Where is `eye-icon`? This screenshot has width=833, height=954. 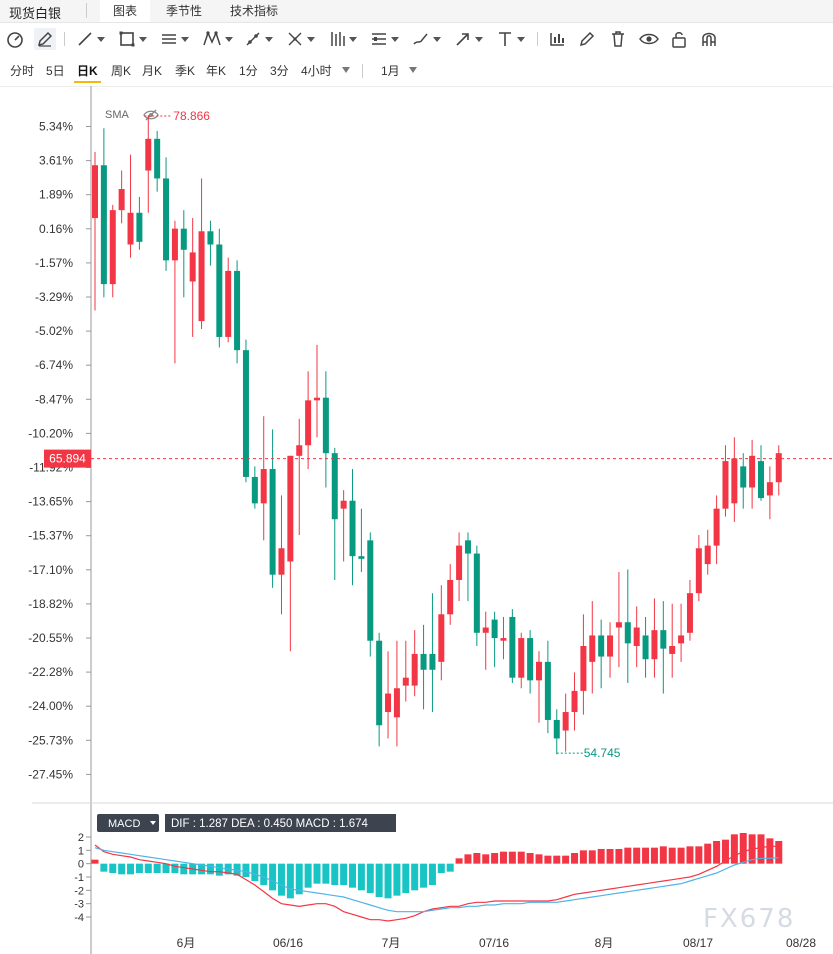 eye-icon is located at coordinates (649, 39).